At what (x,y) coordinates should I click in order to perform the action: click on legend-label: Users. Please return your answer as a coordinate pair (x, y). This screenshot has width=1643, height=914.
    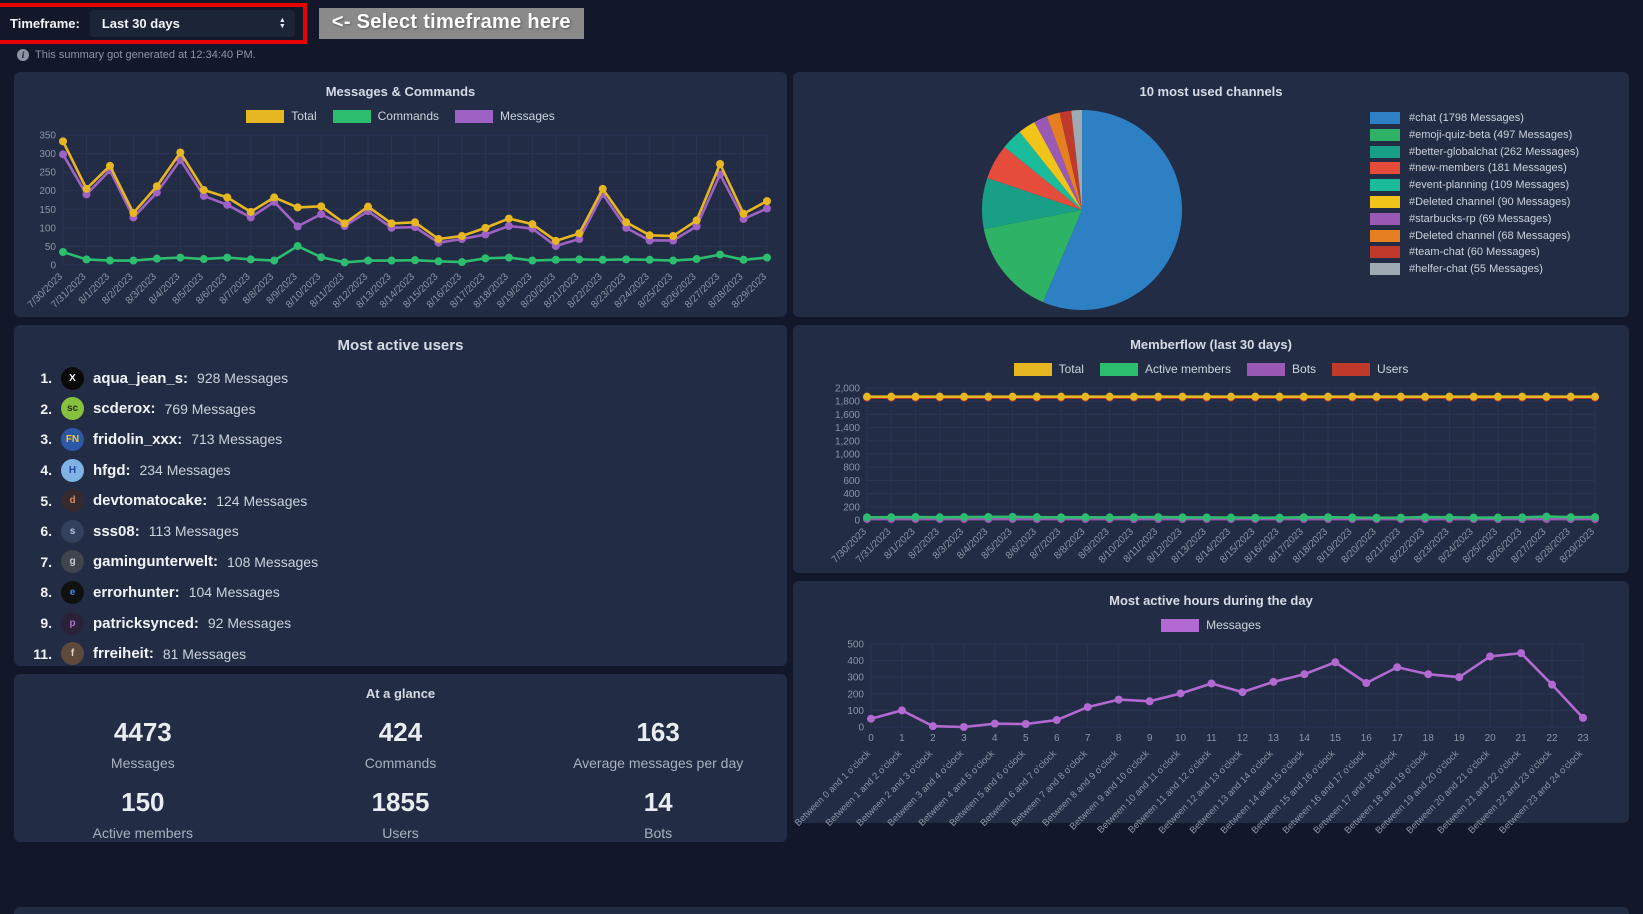
    Looking at the image, I should click on (1393, 369).